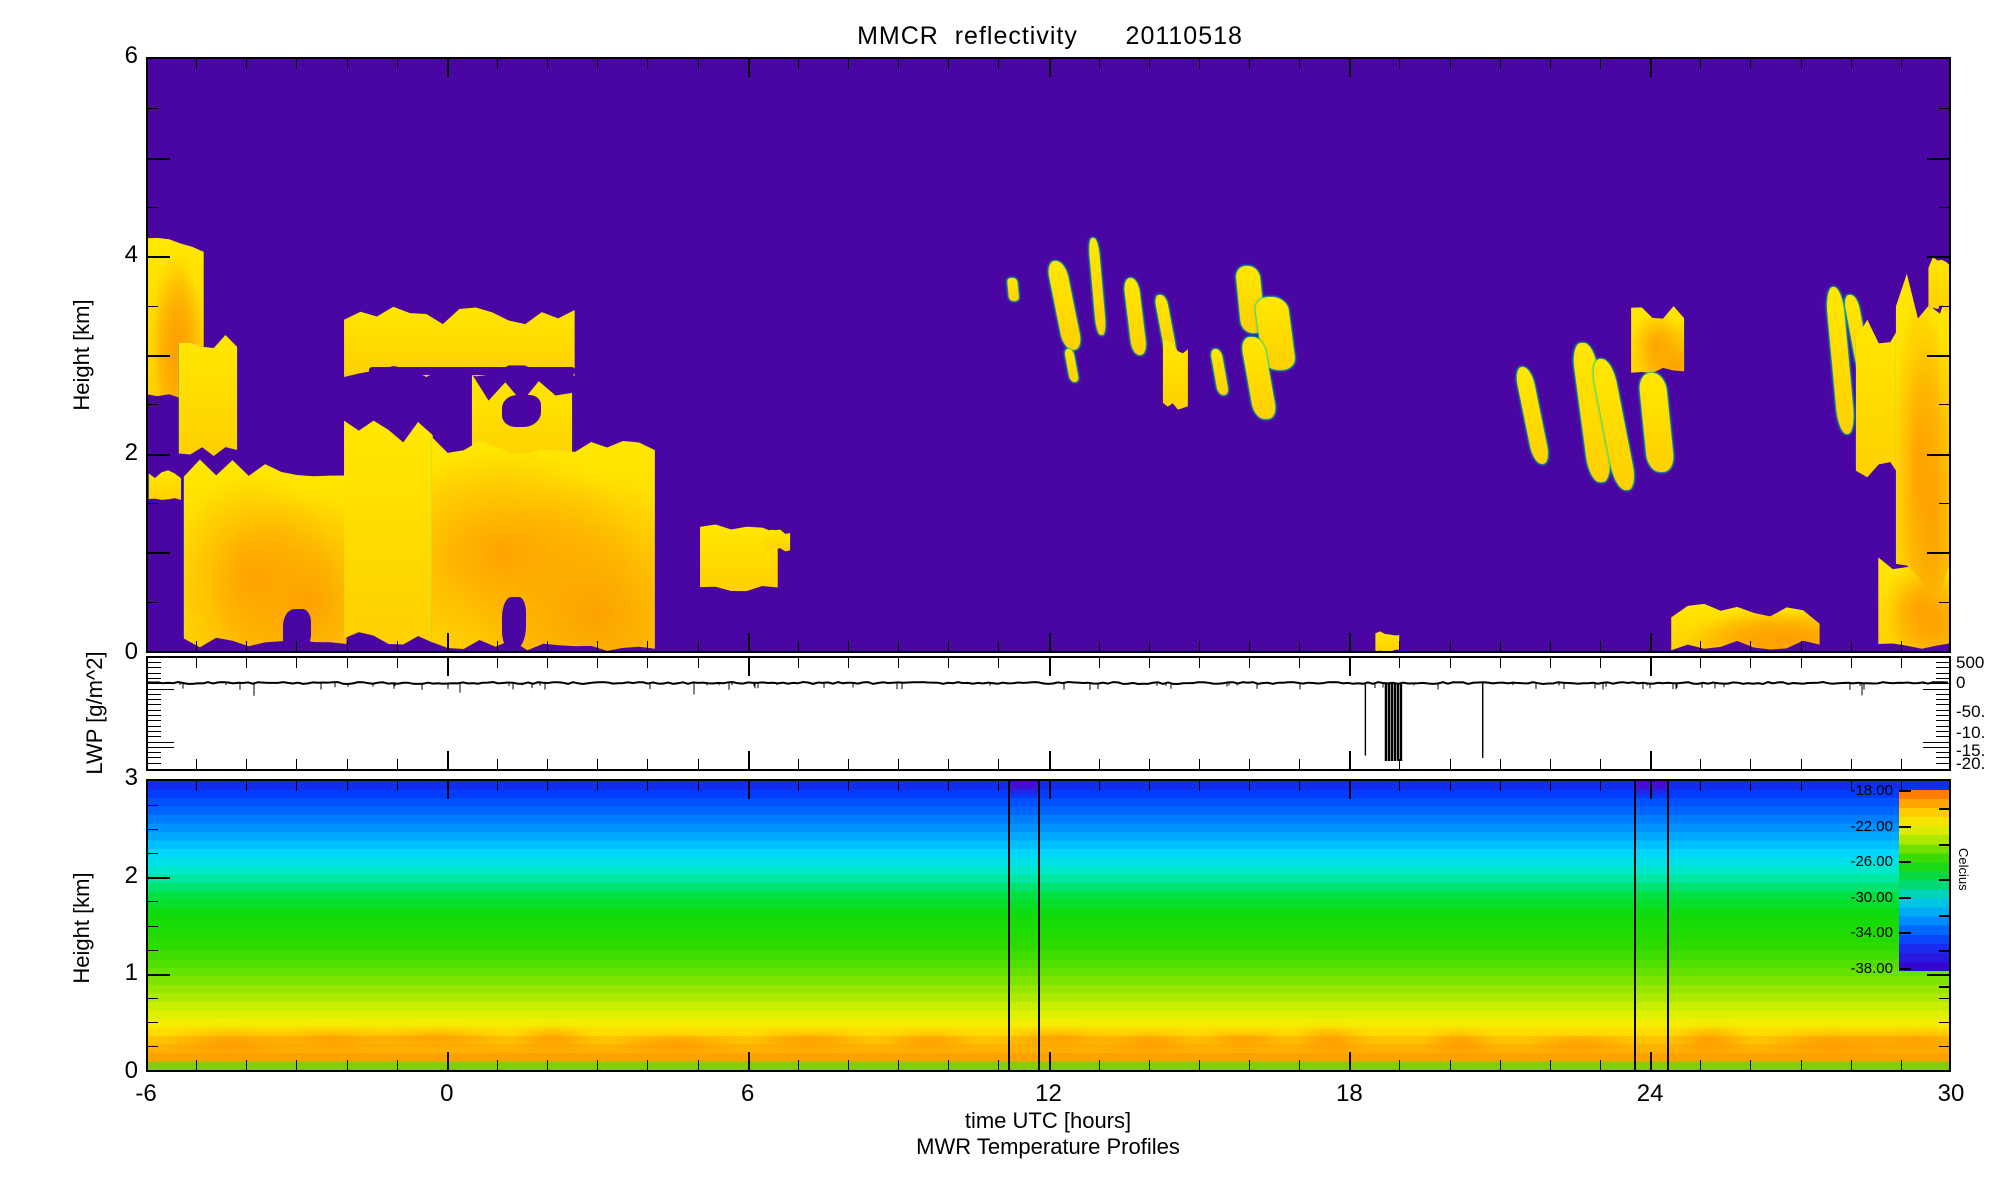  What do you see at coordinates (1349, 1093) in the screenshot?
I see `x-tick-label: 18` at bounding box center [1349, 1093].